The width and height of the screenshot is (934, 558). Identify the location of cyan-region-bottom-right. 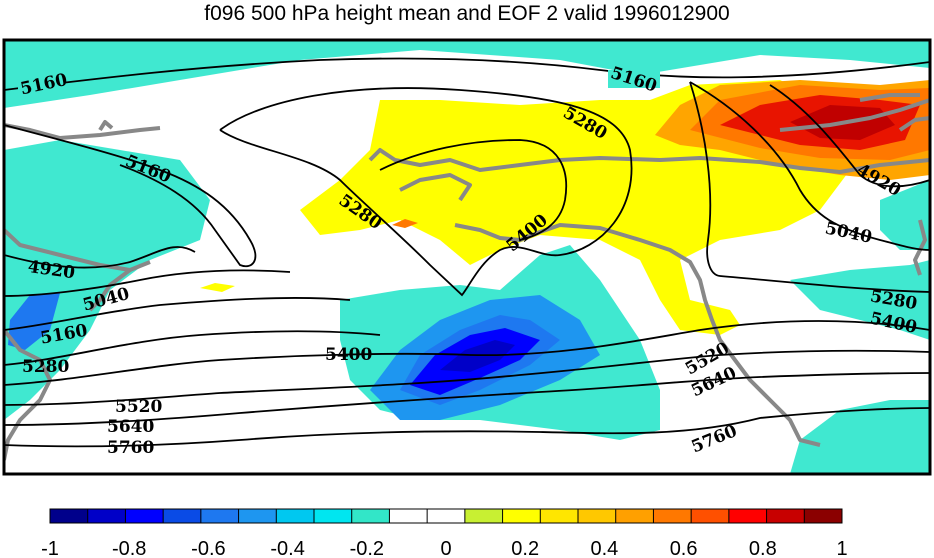
(860, 437).